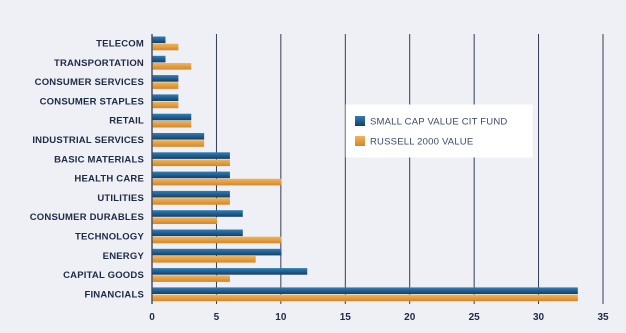  Describe the element at coordinates (126, 121) in the screenshot. I see `category-label-retail: RETAIL` at that location.